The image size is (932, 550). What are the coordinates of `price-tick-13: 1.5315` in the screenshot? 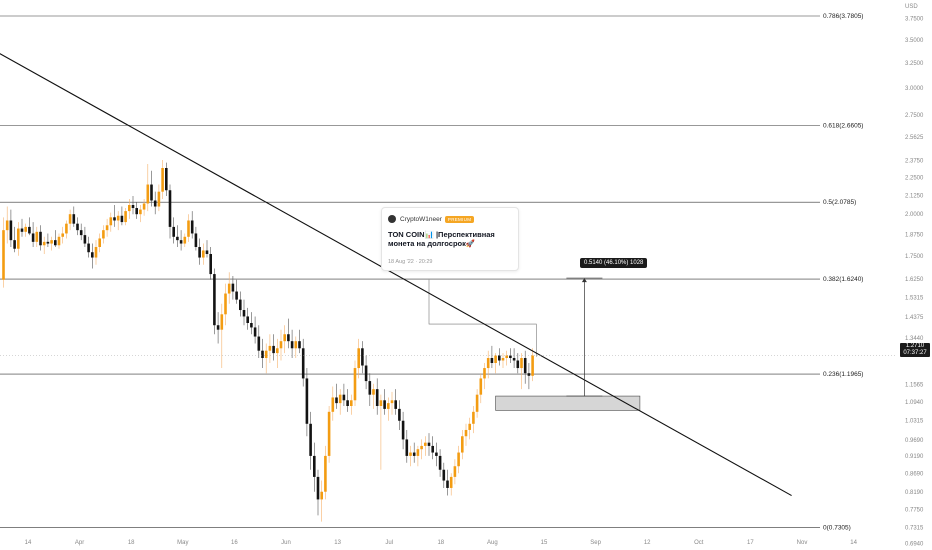 It's located at (914, 298).